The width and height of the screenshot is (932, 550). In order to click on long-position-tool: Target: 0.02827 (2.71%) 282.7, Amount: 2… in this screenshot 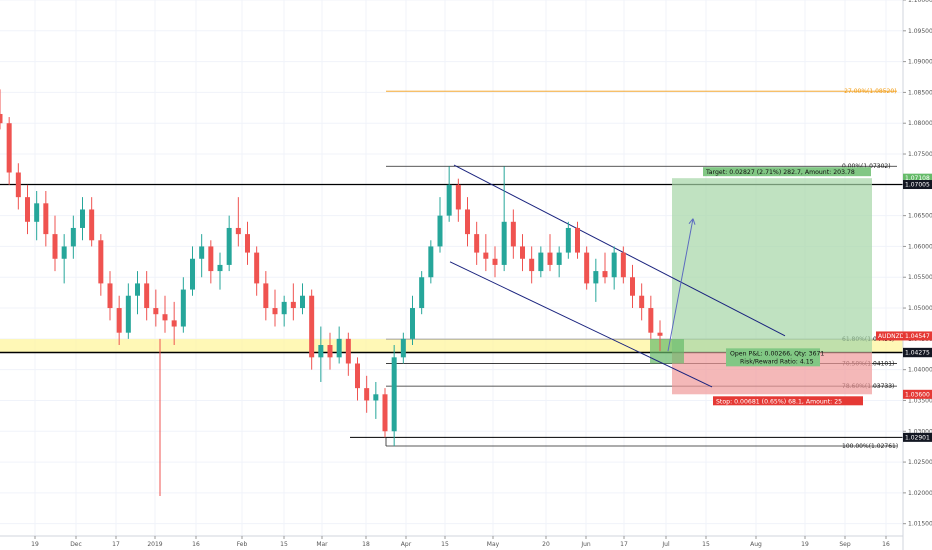, I will do `click(761, 286)`.